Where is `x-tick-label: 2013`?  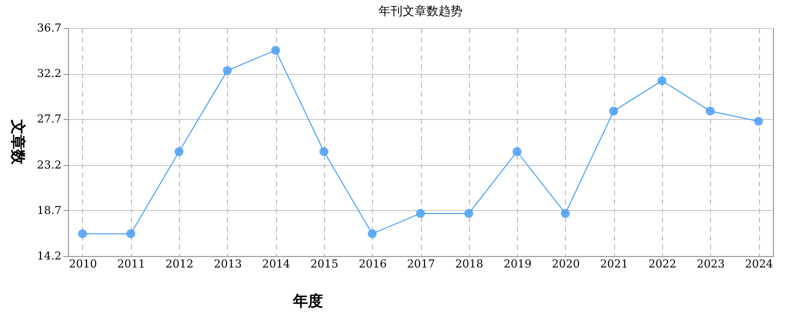
x-tick-label: 2013 is located at coordinates (228, 264).